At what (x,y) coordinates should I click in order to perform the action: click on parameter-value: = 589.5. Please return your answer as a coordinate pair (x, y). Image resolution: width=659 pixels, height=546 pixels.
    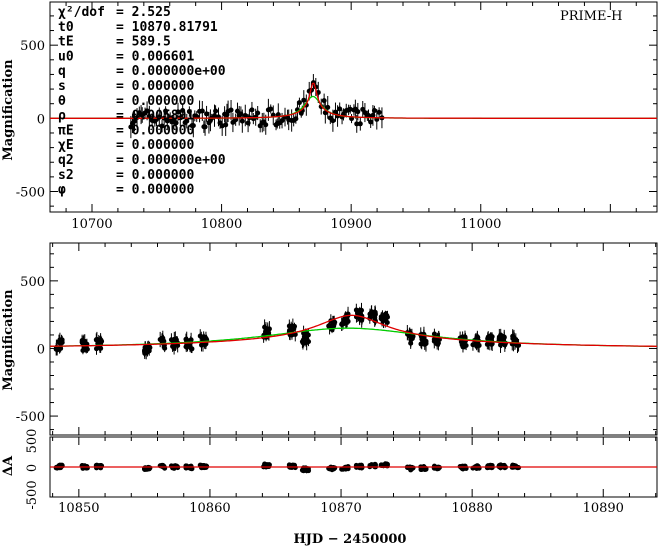
    Looking at the image, I should click on (143, 42).